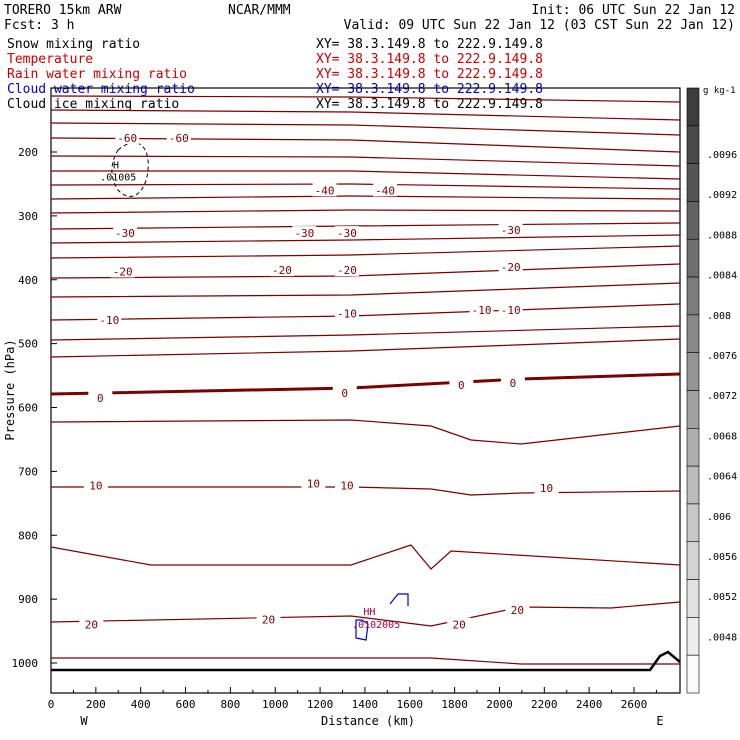 This screenshot has width=740, height=740. I want to click on colorbar-tick-label: .0076, so click(722, 356).